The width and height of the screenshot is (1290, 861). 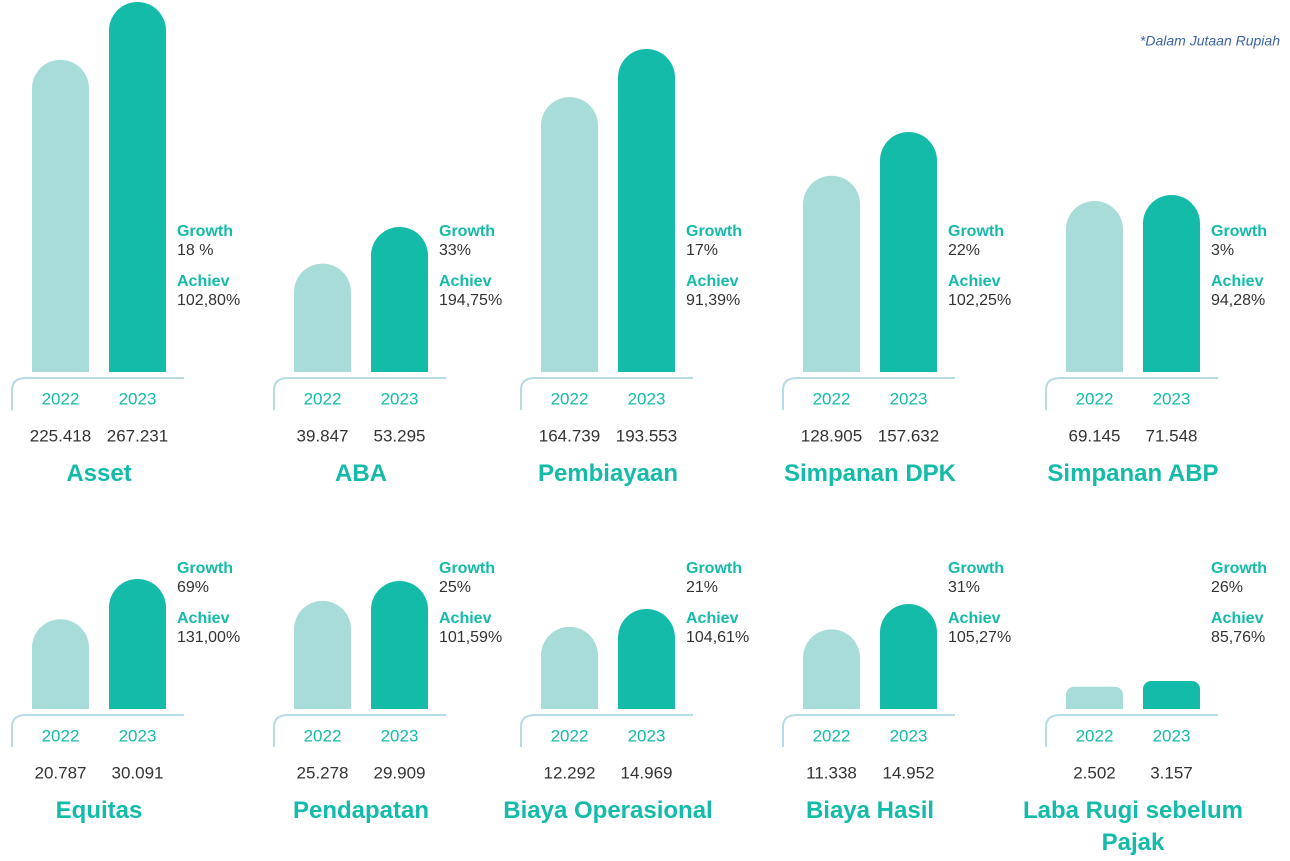 I want to click on value-label: 225.418, so click(x=60, y=435).